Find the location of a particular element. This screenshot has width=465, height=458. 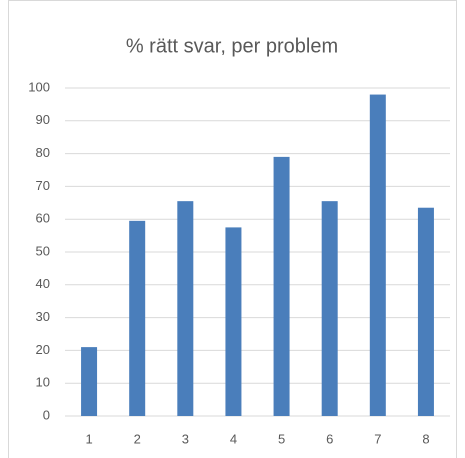

x-tick-label: 6 is located at coordinates (329, 438).